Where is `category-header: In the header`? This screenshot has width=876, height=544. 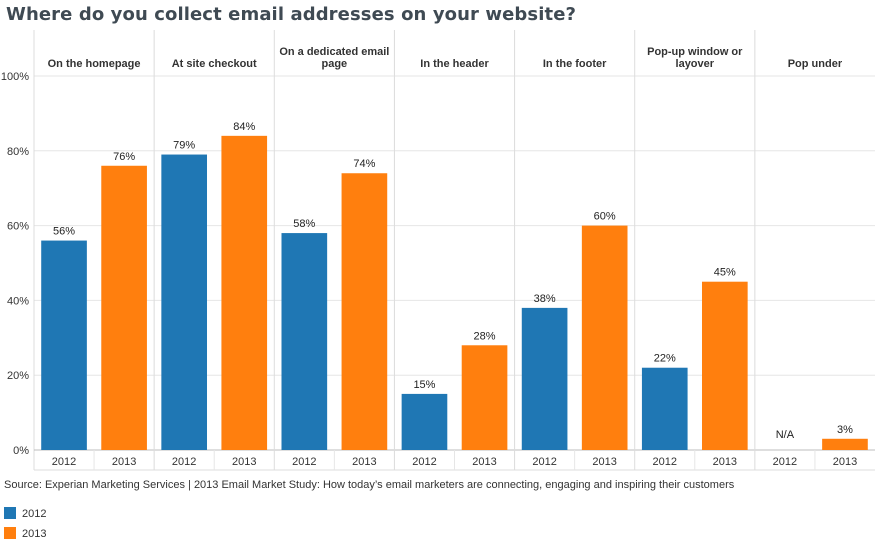 category-header: In the header is located at coordinates (454, 64).